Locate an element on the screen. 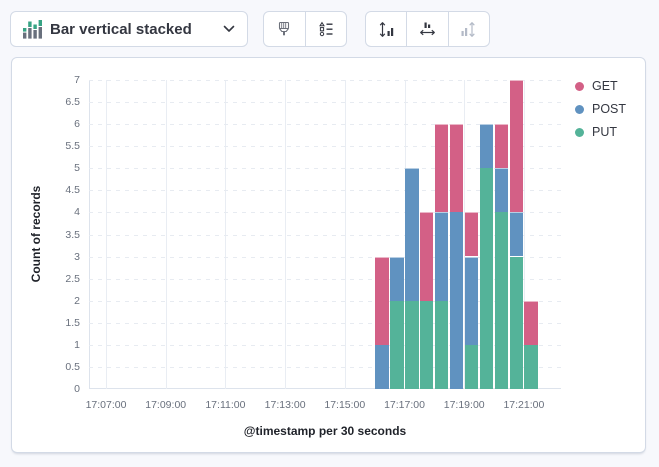  x-axis-tick-label: 17:09:00 is located at coordinates (166, 405).